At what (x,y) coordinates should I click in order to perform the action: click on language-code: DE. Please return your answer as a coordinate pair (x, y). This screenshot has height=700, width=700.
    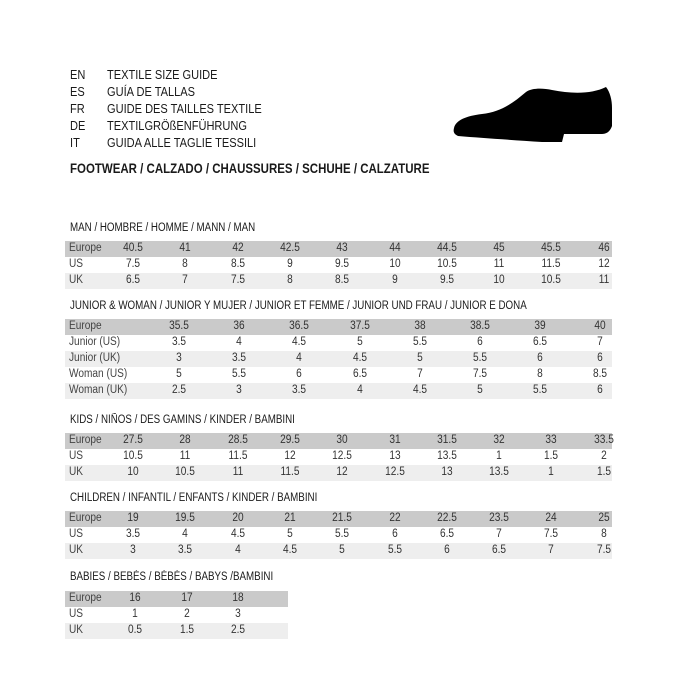
    Looking at the image, I should click on (78, 125).